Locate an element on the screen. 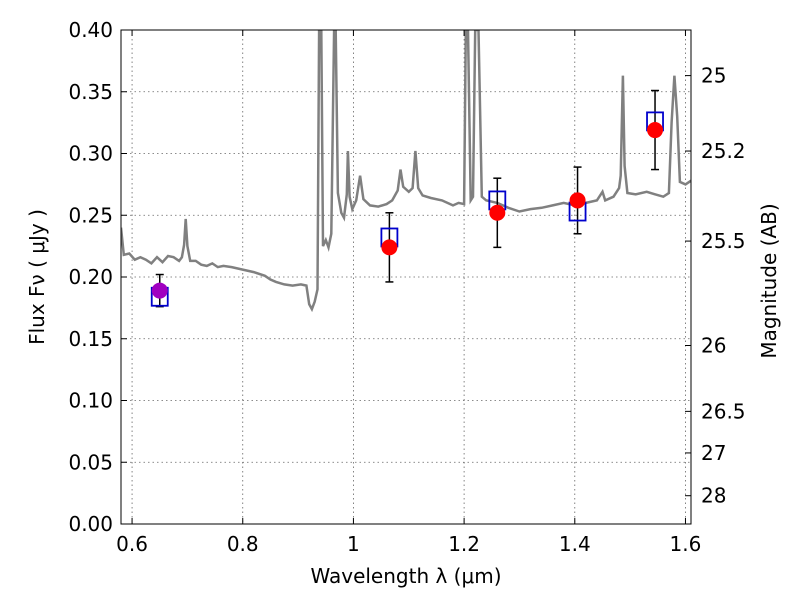 This screenshot has width=800, height=600. x-tick-label: 1.6 is located at coordinates (686, 544).